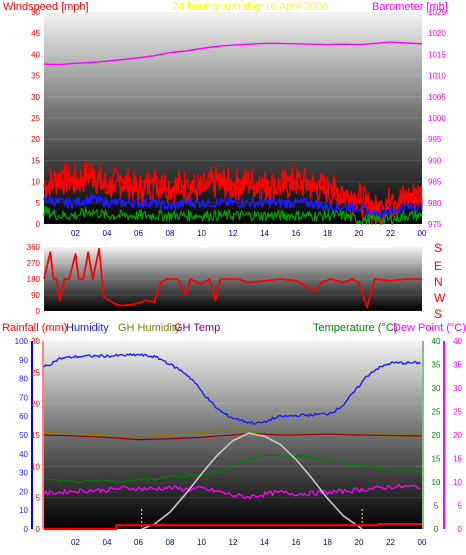  What do you see at coordinates (435, 160) in the screenshot?
I see `barometer-y-tick: 990` at bounding box center [435, 160].